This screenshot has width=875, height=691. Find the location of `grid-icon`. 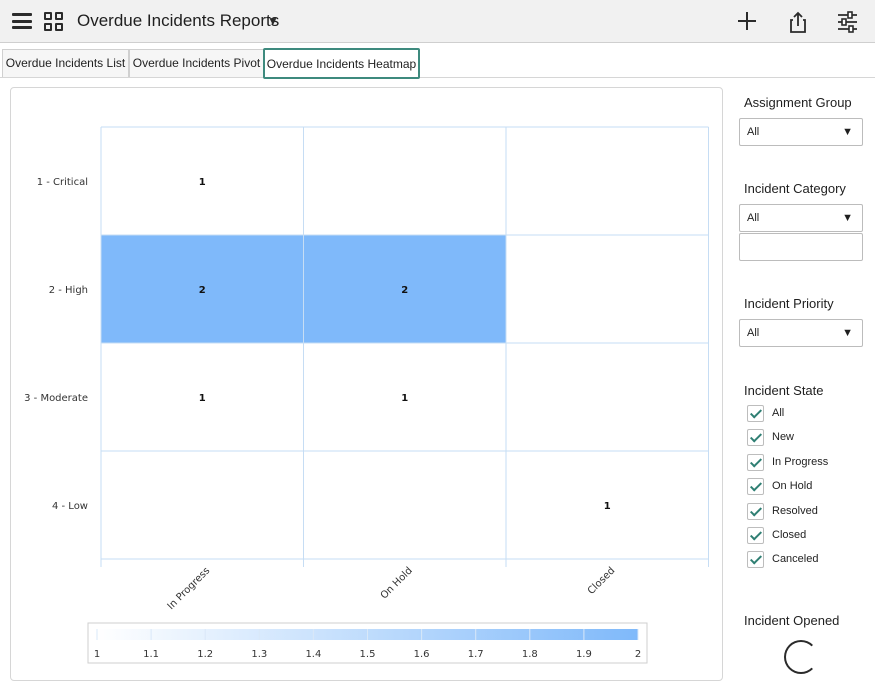

grid-icon is located at coordinates (53, 21).